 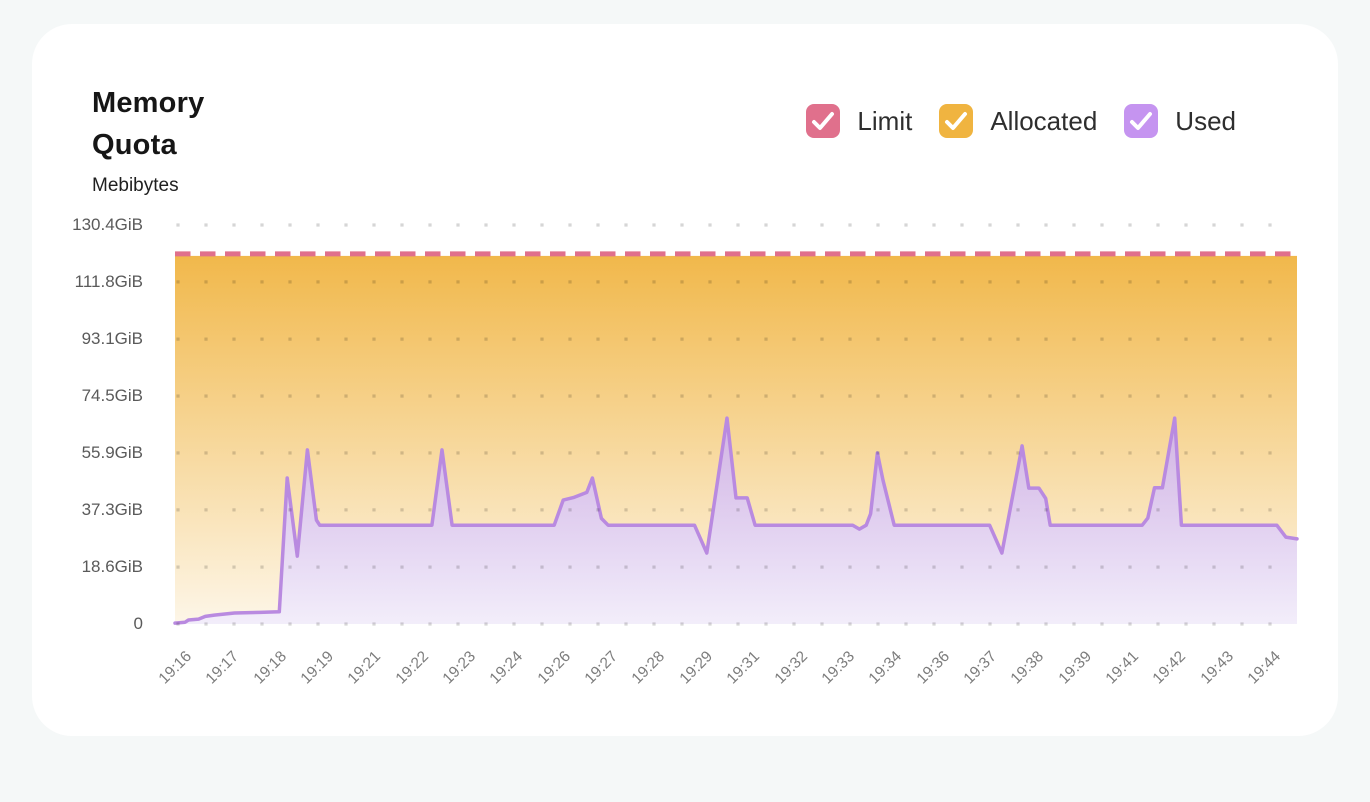 What do you see at coordinates (138, 623) in the screenshot?
I see `y-axis-tick-label: 0` at bounding box center [138, 623].